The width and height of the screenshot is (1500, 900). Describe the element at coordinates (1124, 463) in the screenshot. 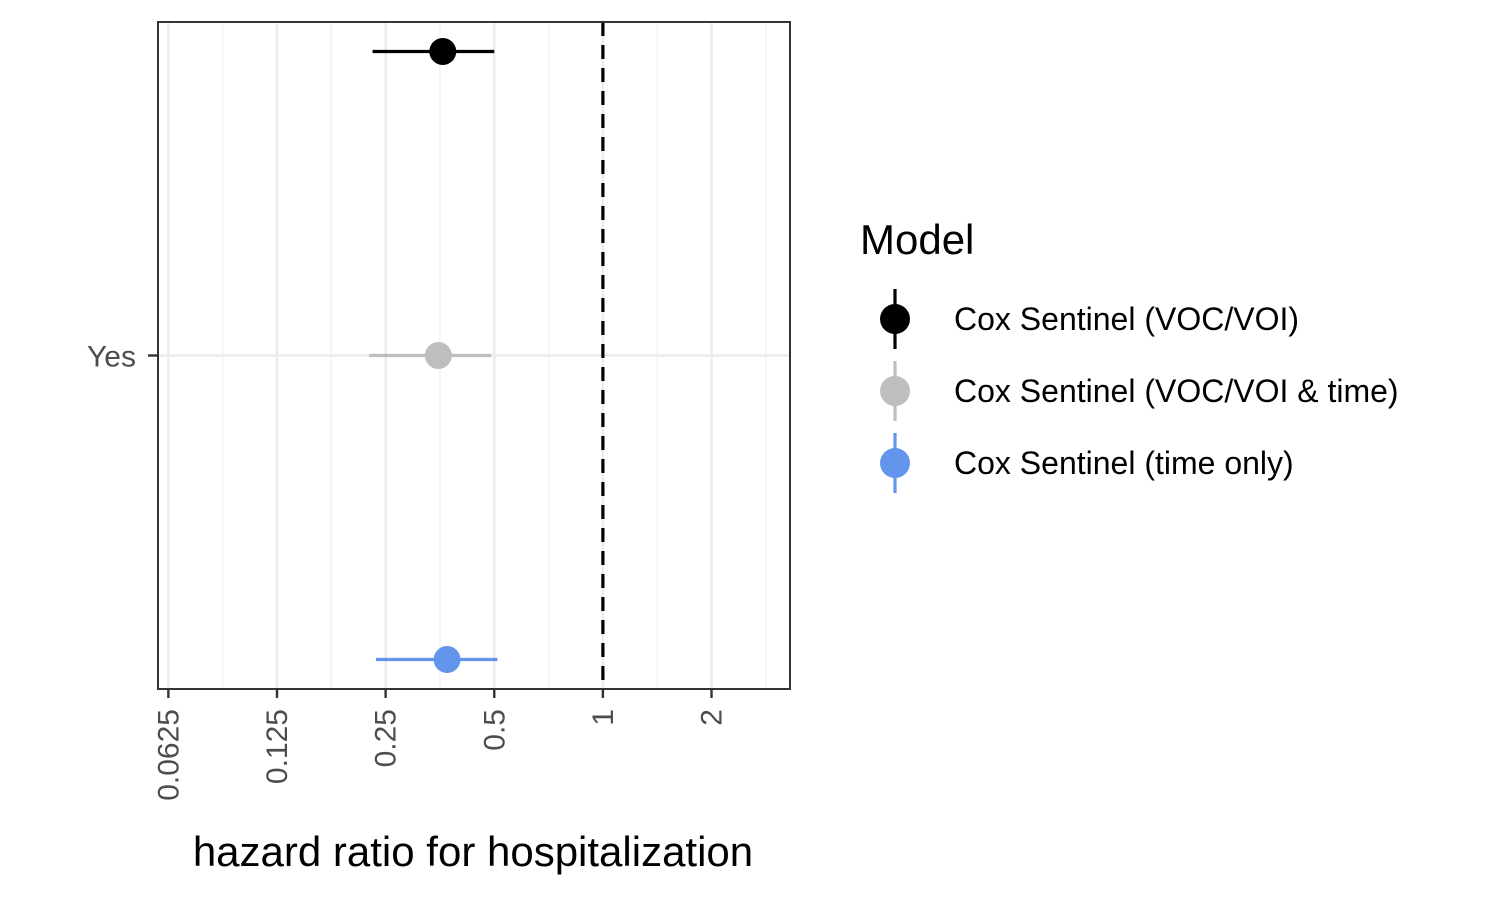

I see `legend-label: Cox Sentinel (time only)` at that location.